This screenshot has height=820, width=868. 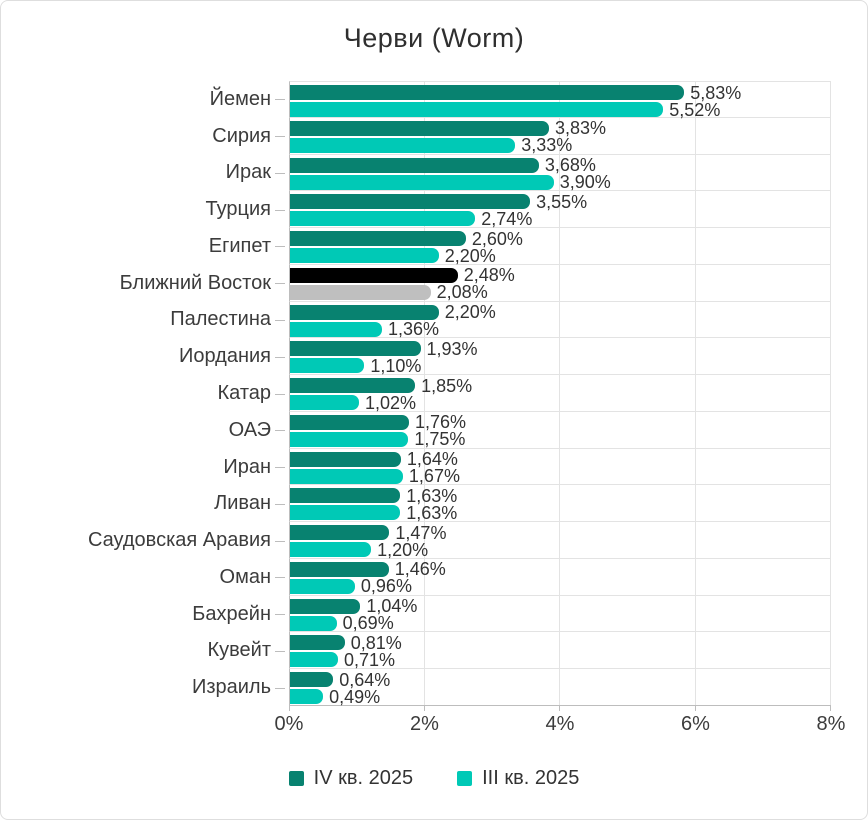 I want to click on bar-value-label: 1,93%, so click(x=452, y=348).